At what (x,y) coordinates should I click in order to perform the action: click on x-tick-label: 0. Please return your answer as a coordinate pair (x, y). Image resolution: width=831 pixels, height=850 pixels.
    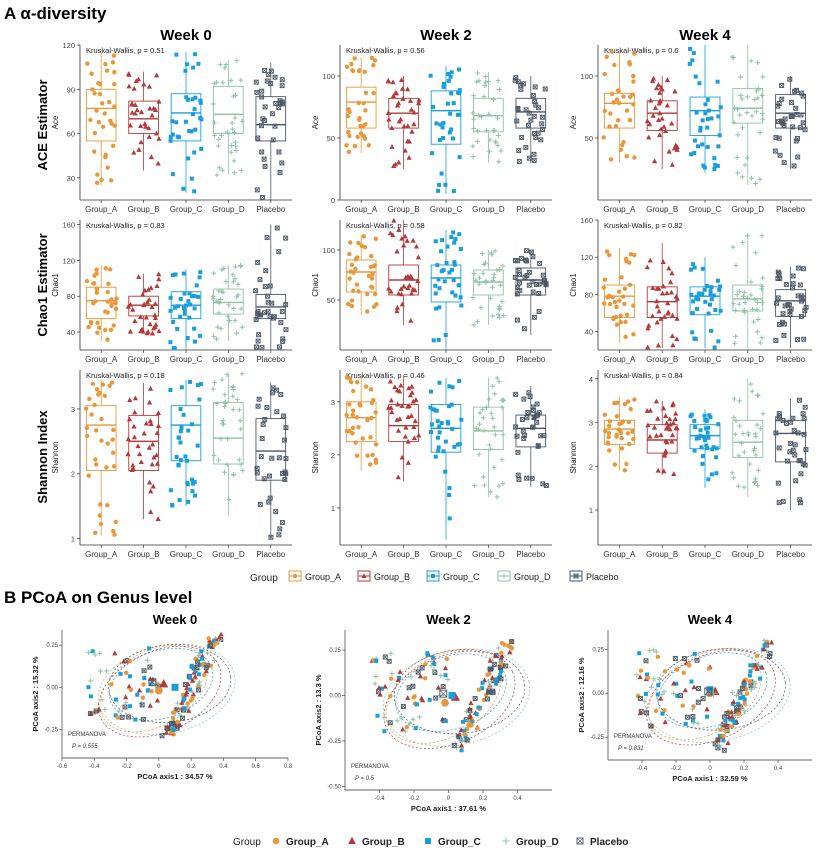
    Looking at the image, I should click on (449, 799).